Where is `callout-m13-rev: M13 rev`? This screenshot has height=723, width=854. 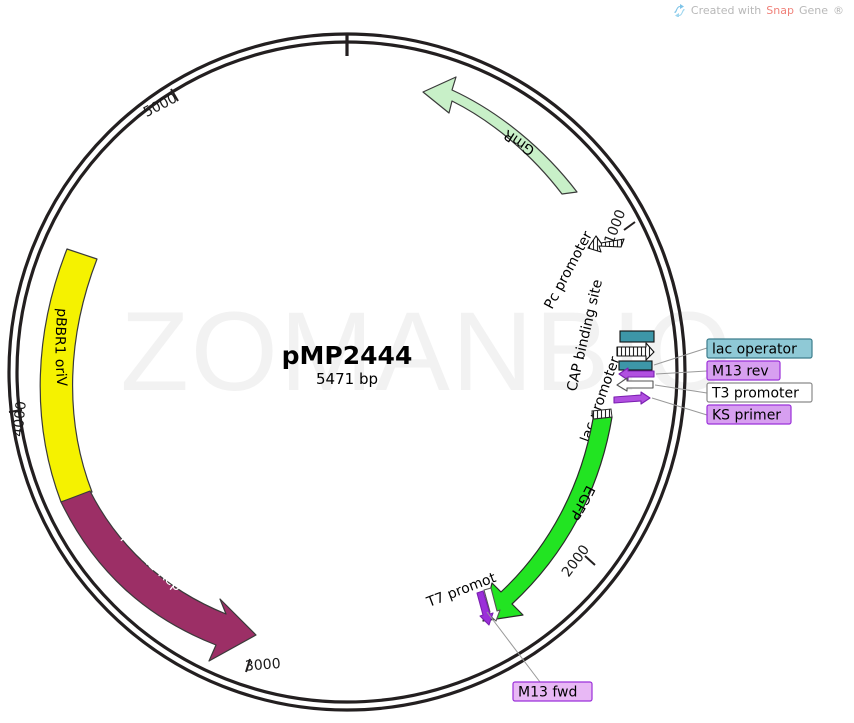 callout-m13-rev: M13 rev is located at coordinates (743, 370).